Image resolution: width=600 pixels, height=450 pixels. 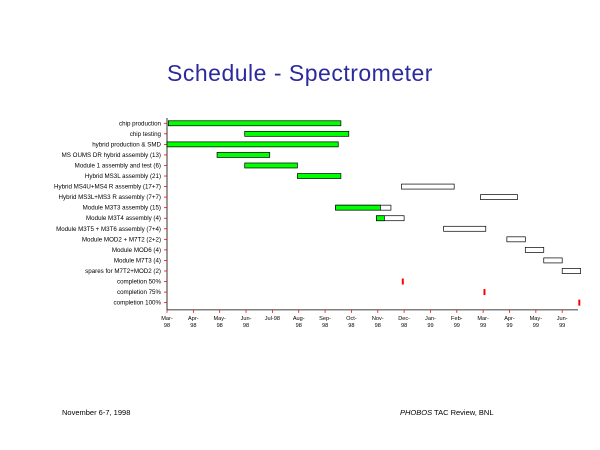 What do you see at coordinates (126, 144) in the screenshot?
I see `task-label: hybrid production & SMD` at bounding box center [126, 144].